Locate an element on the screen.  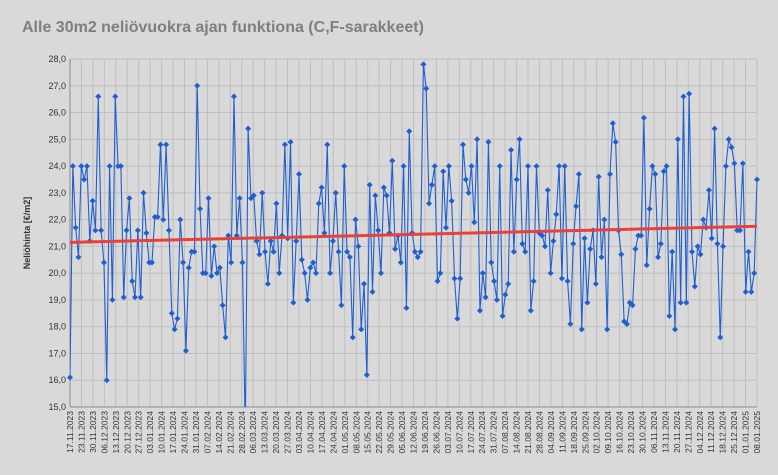
x-tick-label: 04.12.2024 is located at coordinates (700, 432).